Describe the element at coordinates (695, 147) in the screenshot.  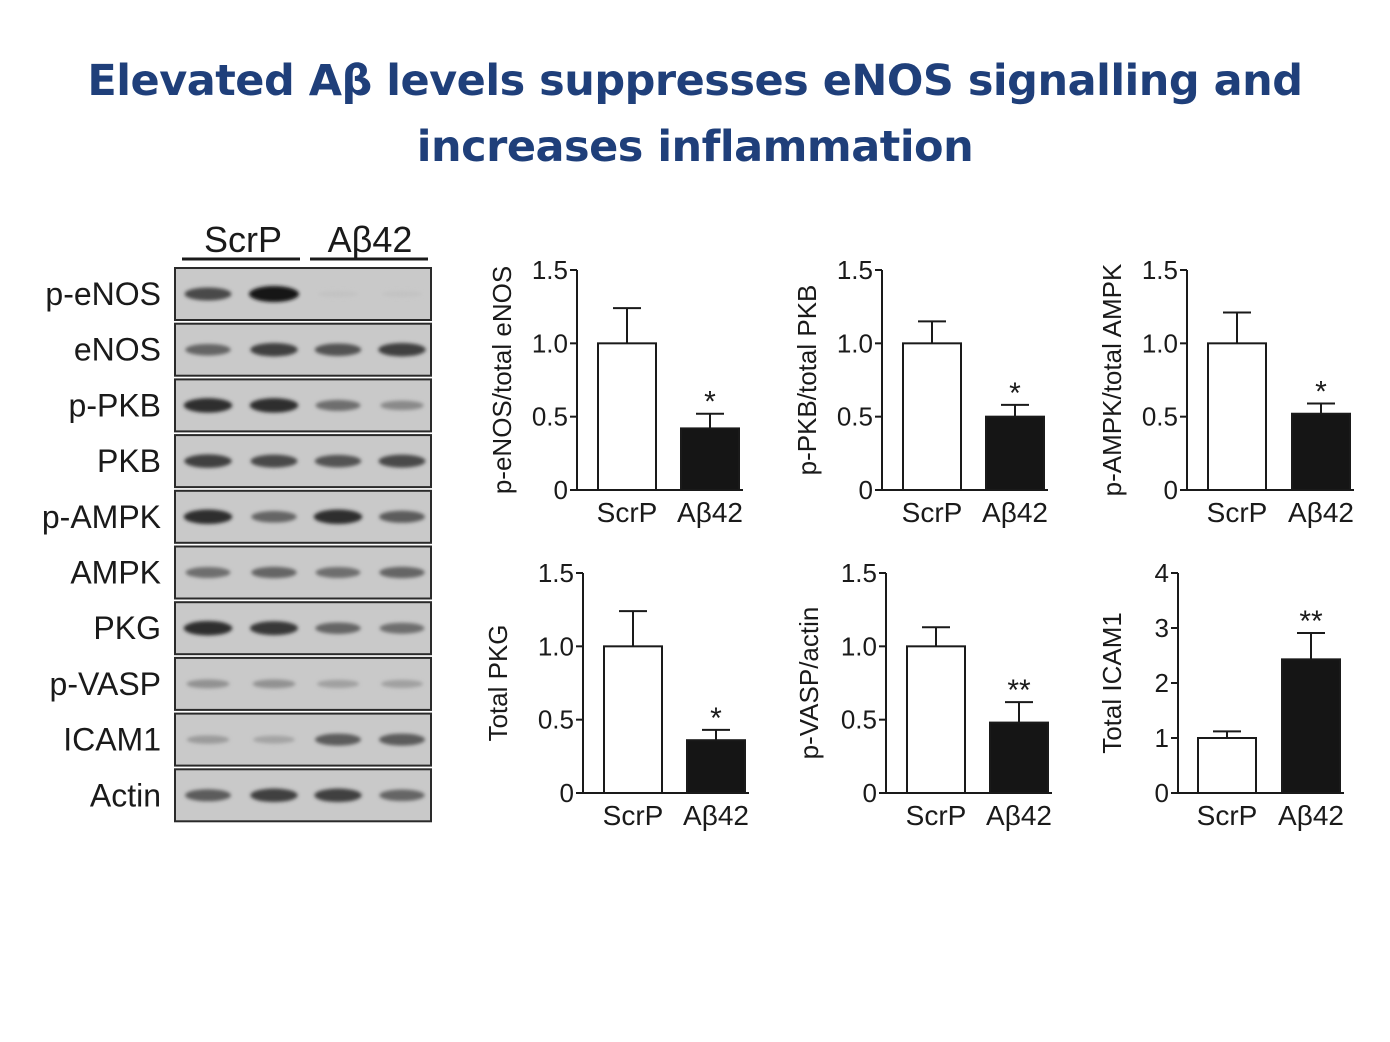
I see `slide-title-line-2: increases inflammation` at that location.